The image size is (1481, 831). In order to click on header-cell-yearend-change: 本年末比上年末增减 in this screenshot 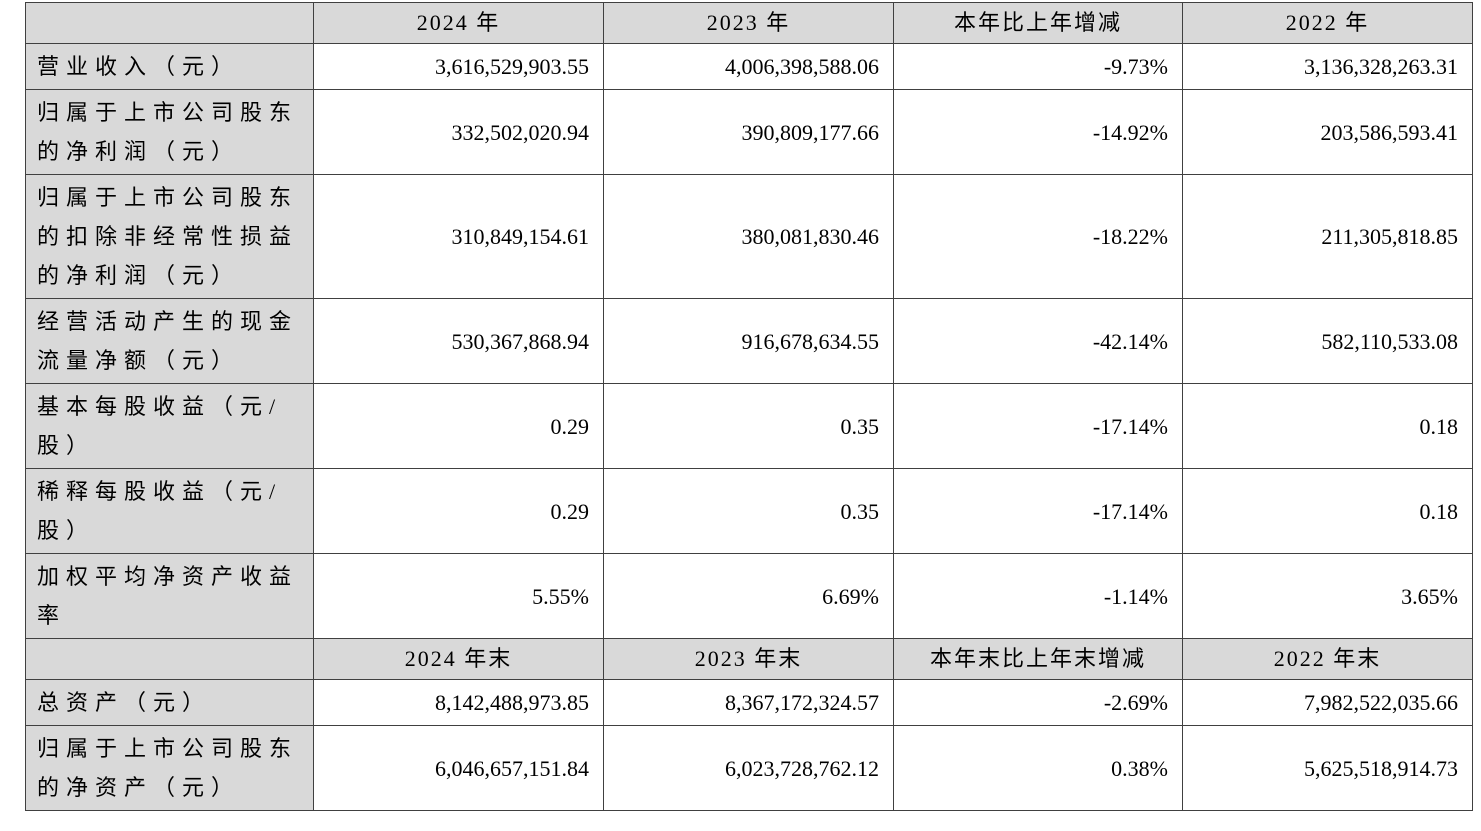, I will do `click(1038, 659)`.